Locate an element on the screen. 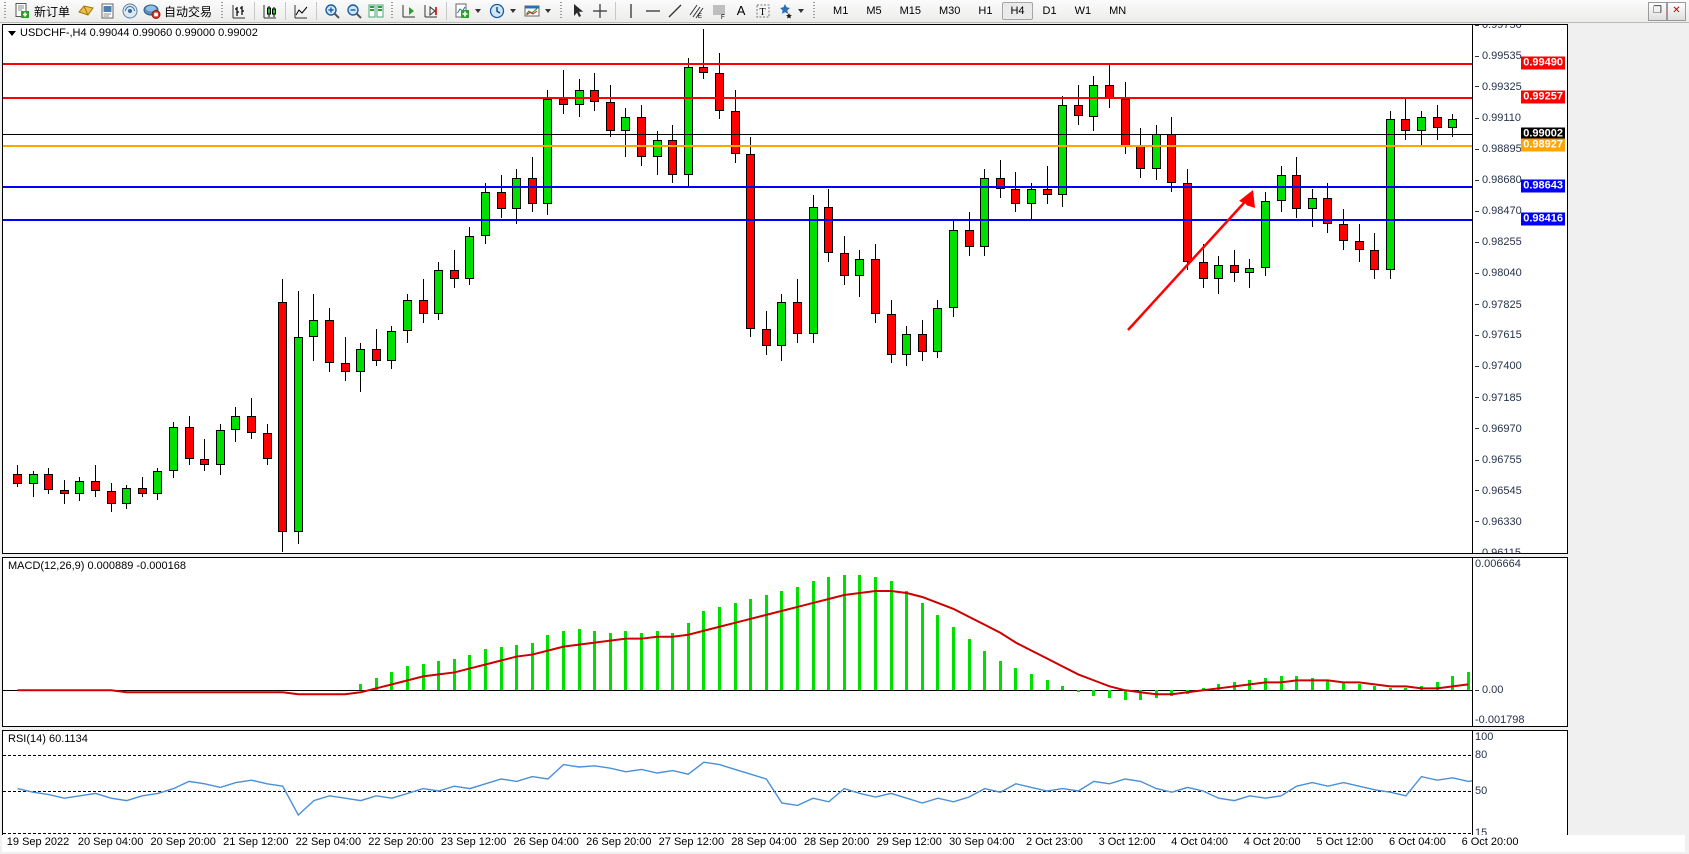 The height and width of the screenshot is (854, 1689). close-window-button: ✕ is located at coordinates (1676, 11).